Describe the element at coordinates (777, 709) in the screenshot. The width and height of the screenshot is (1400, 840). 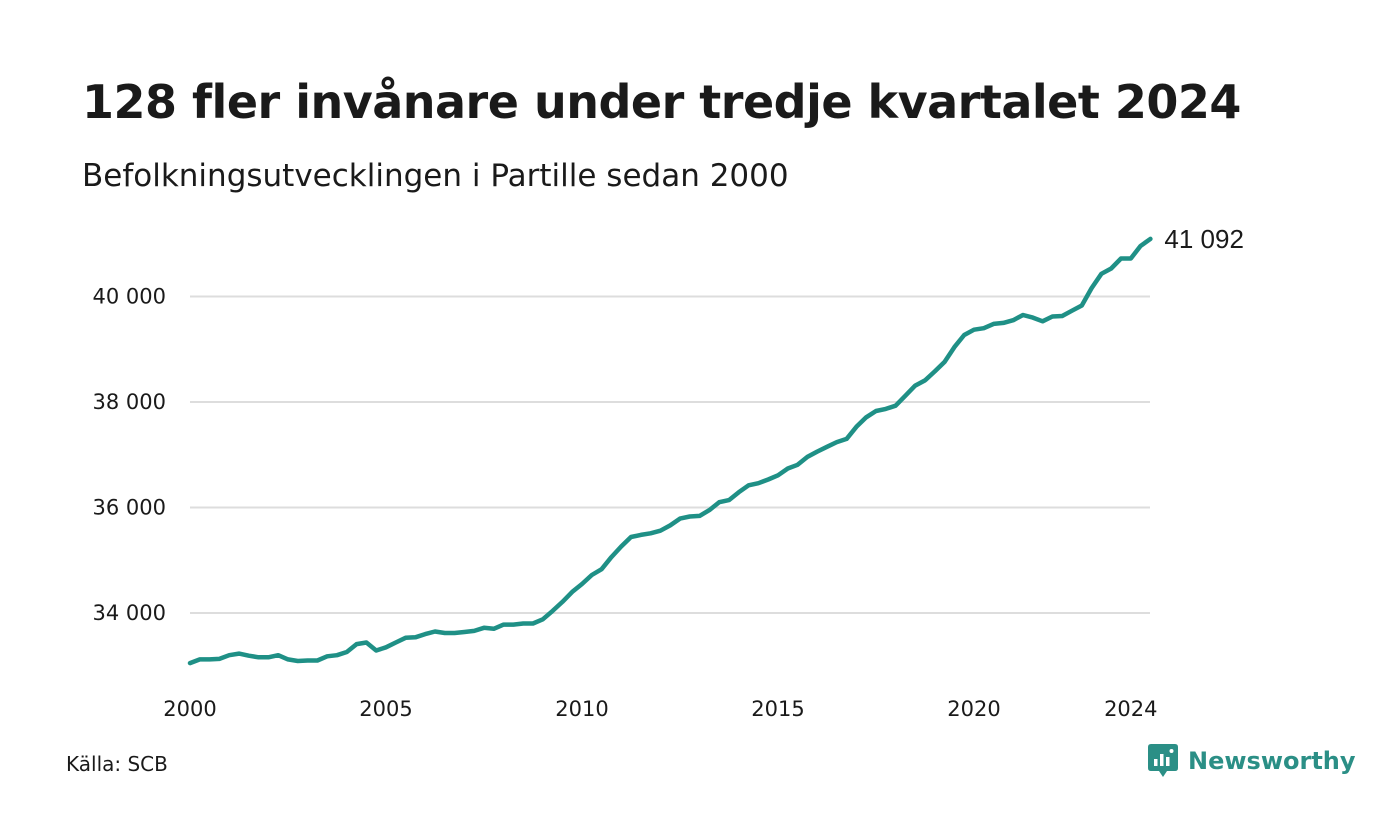
I see `x-tick-label: 2015` at that location.